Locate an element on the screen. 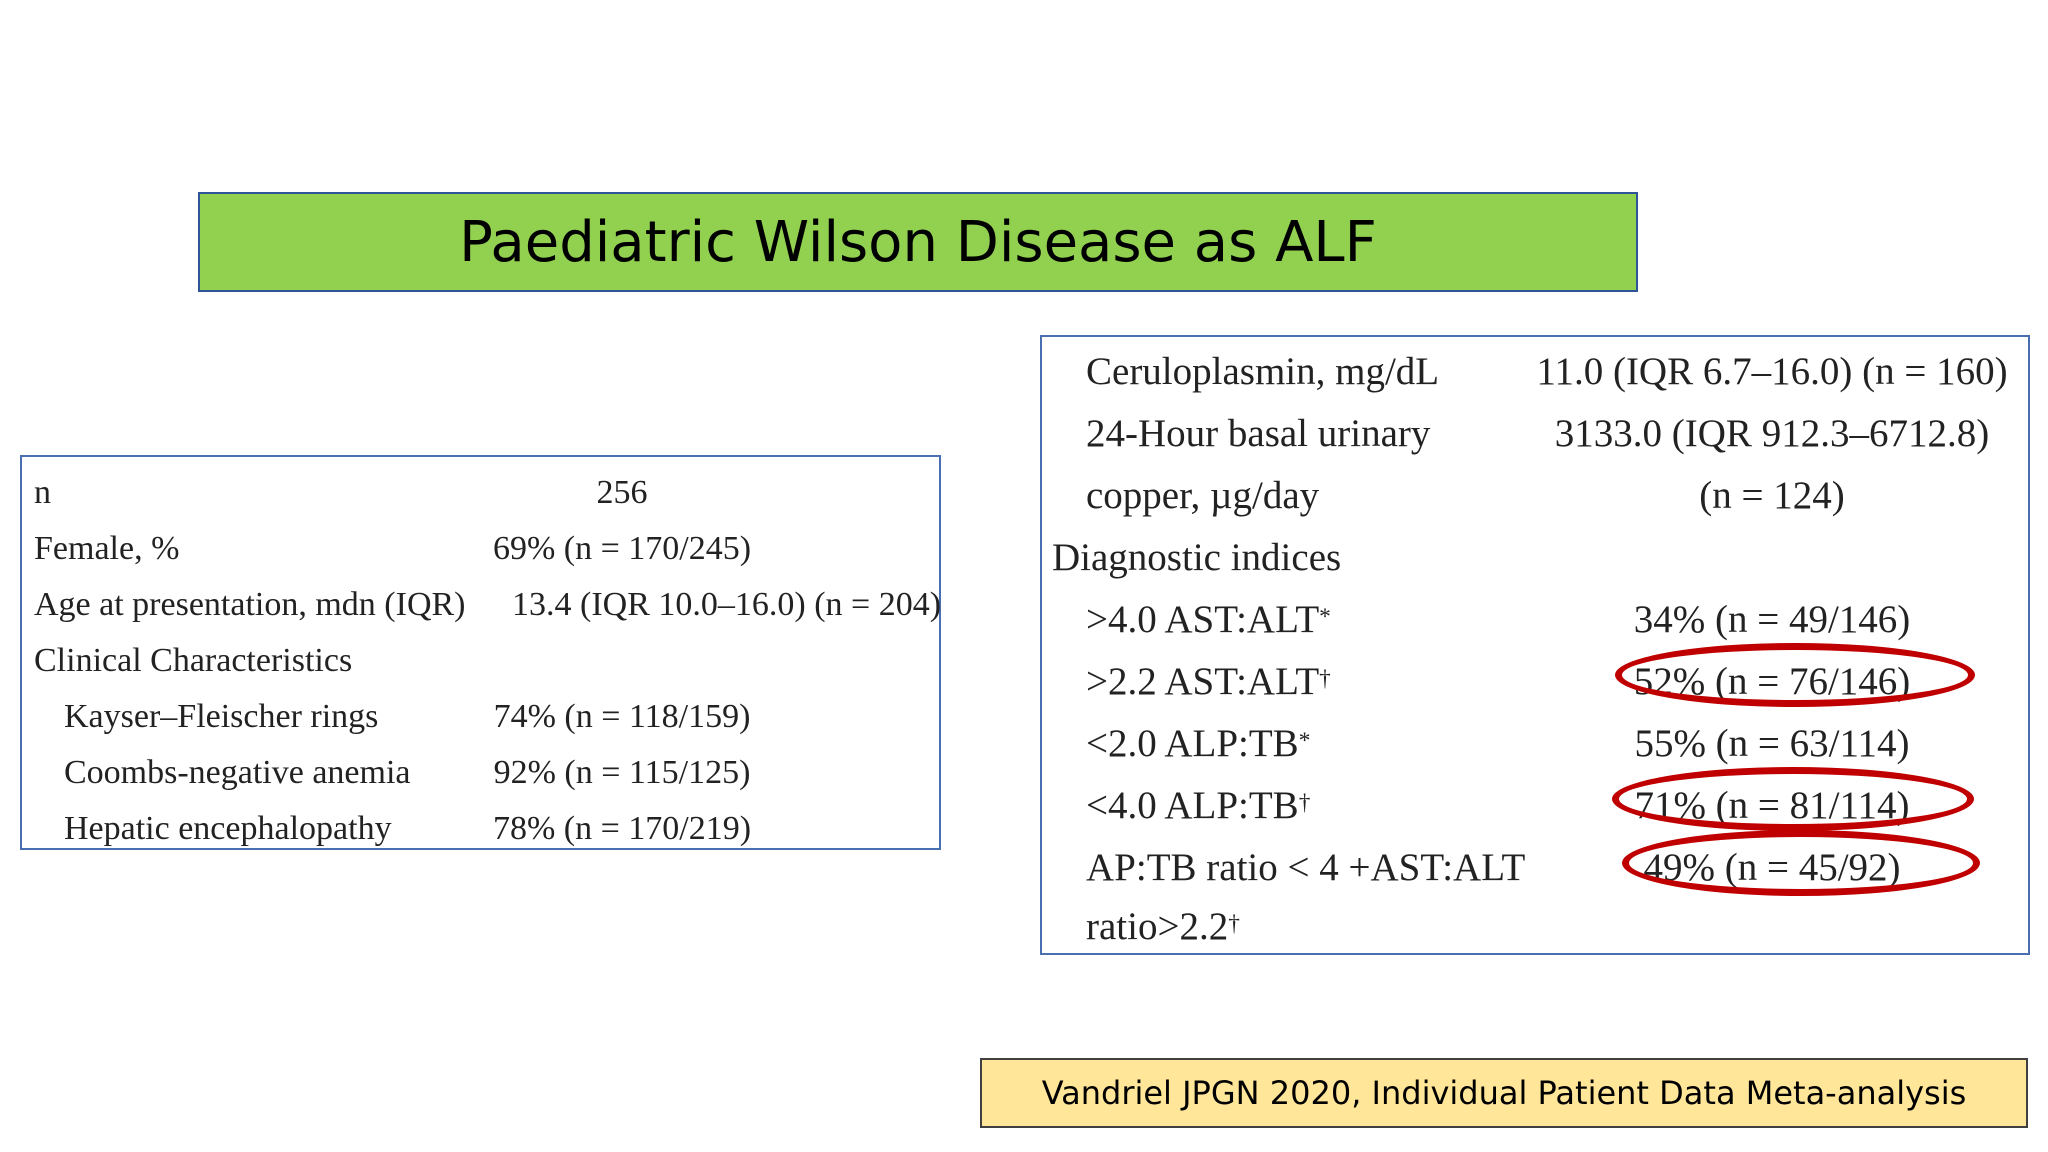 The width and height of the screenshot is (2048, 1152). row-label: Ceruloplasmin, mg/dL is located at coordinates (1263, 371).